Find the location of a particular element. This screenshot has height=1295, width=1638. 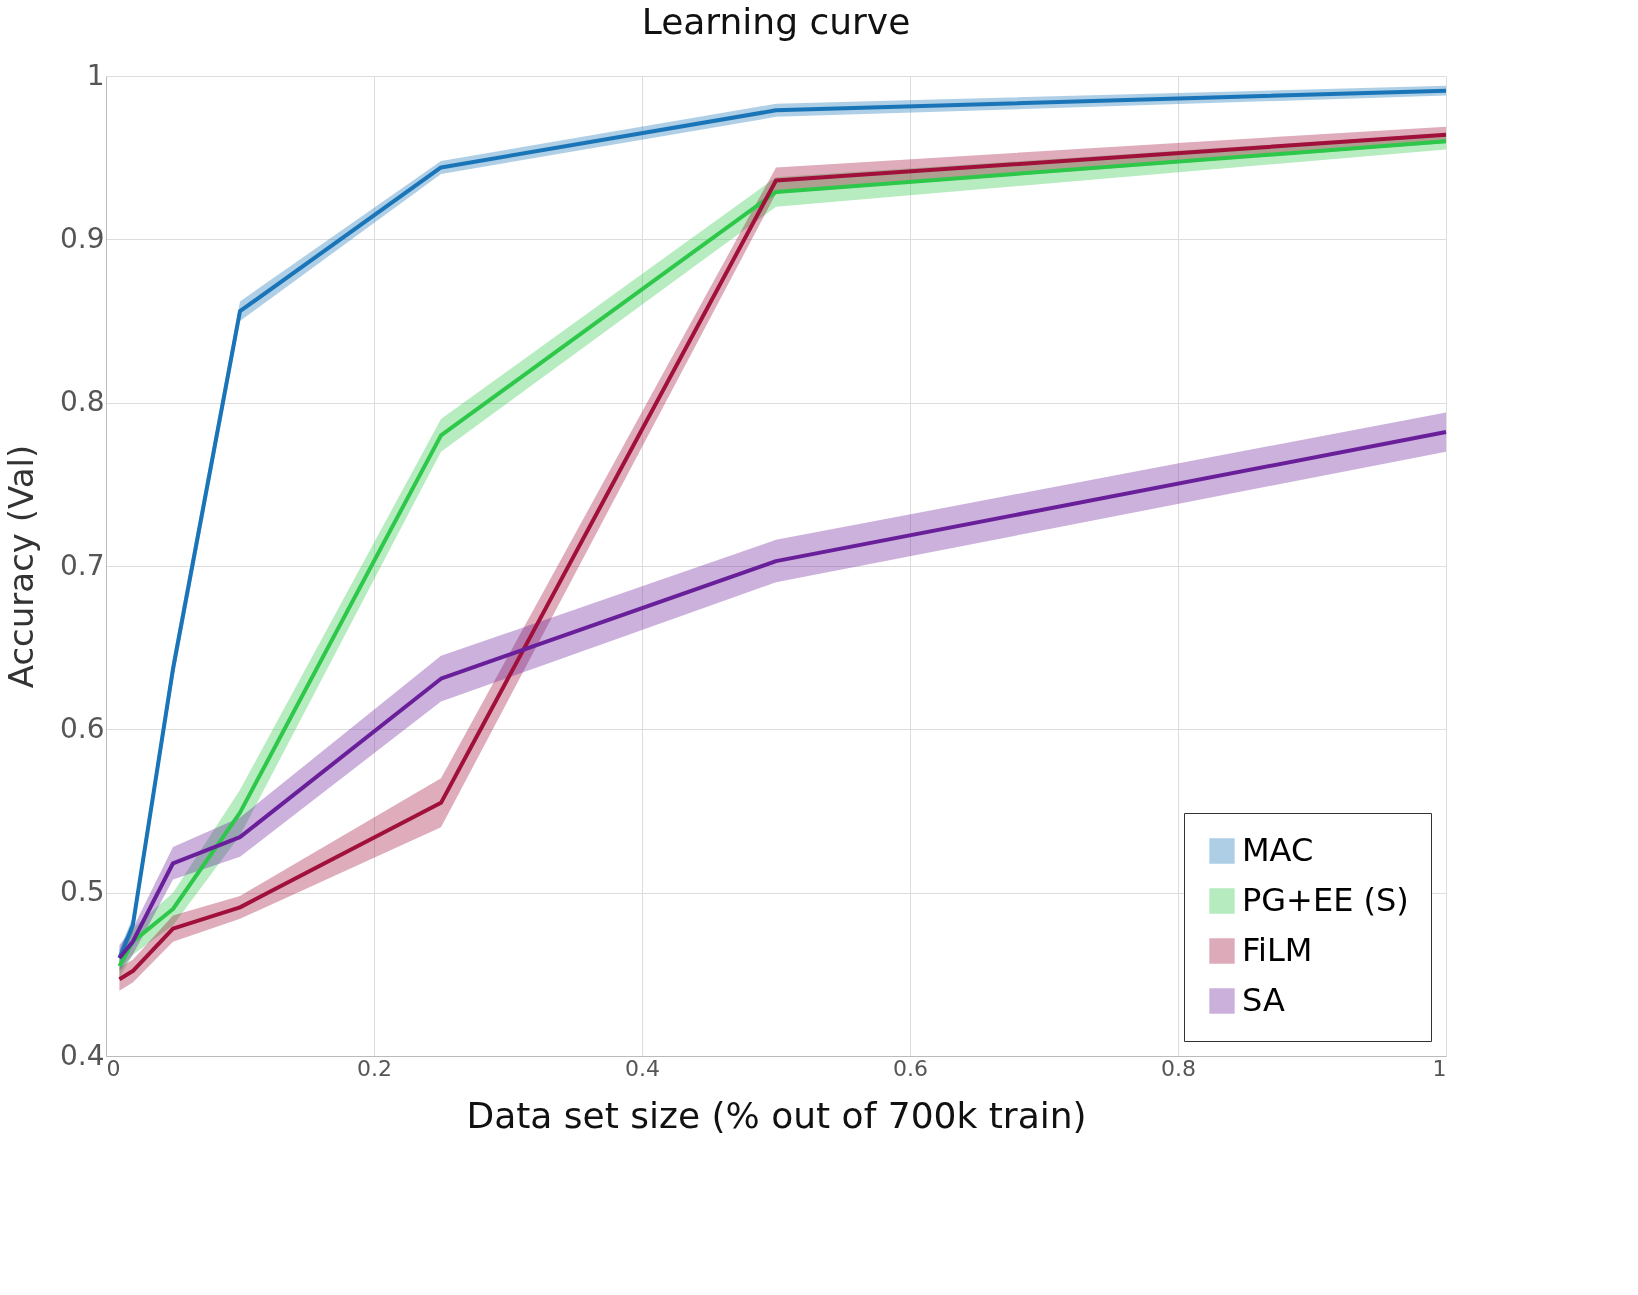

legend-label: FiLM is located at coordinates (1277, 950).